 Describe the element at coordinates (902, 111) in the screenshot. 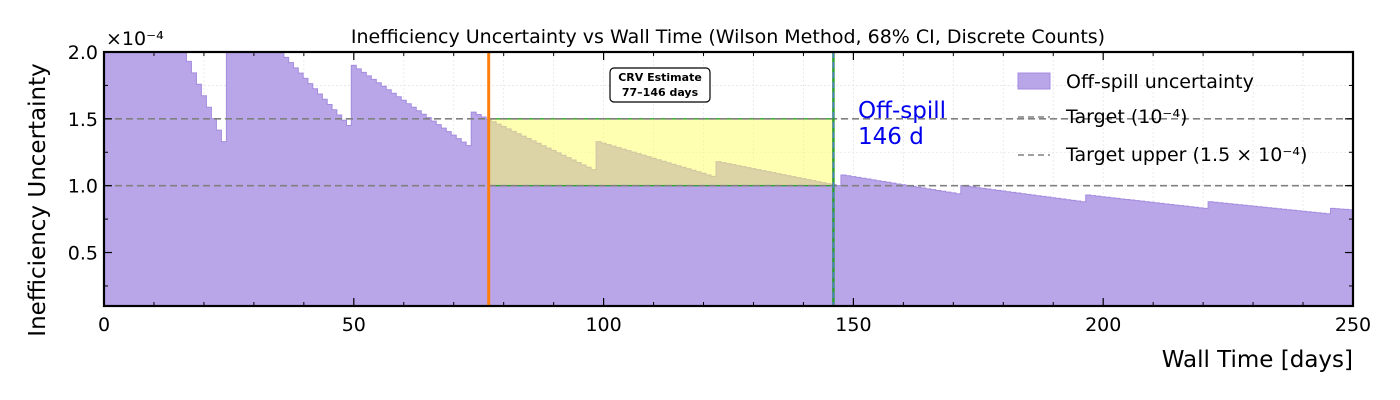

I see `marker-label-line1: Off-spill` at that location.